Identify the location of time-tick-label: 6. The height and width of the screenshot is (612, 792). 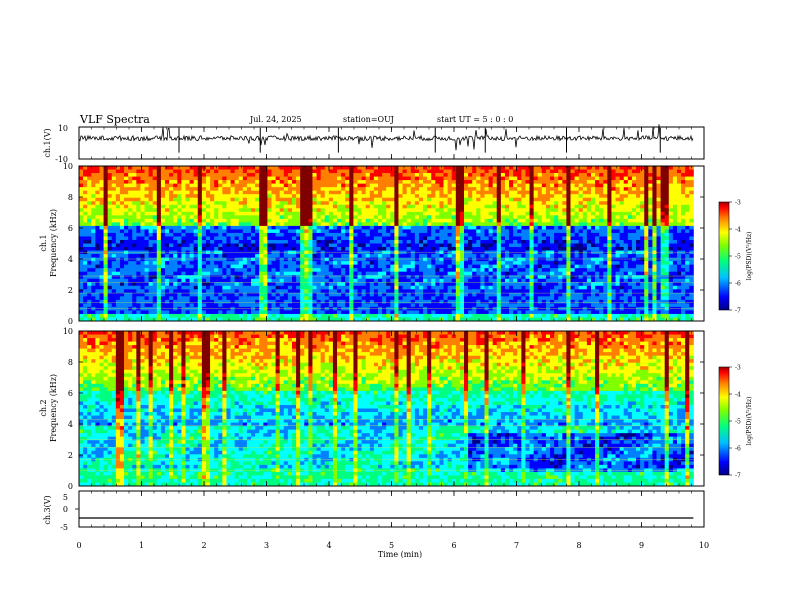
(453, 545).